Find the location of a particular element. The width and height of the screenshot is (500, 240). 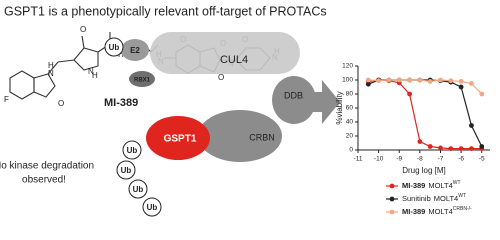

legend-entry: MI-389 MOLT4WT is located at coordinates (431, 185).